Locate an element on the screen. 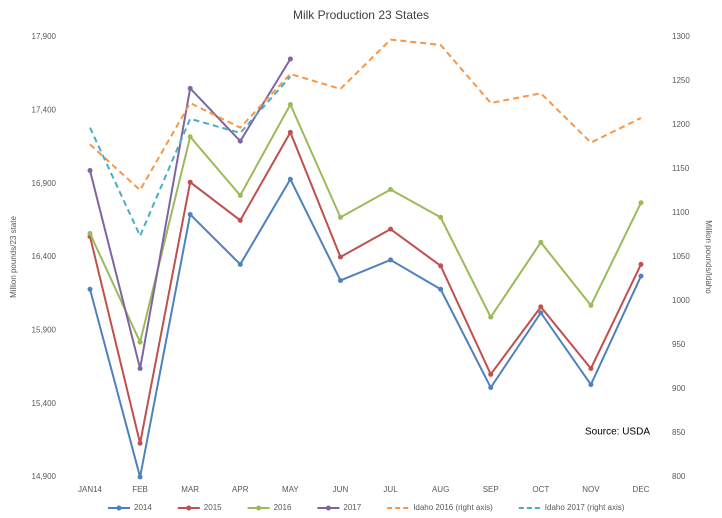 The width and height of the screenshot is (722, 518). x-tick-label: JUN is located at coordinates (341, 489).